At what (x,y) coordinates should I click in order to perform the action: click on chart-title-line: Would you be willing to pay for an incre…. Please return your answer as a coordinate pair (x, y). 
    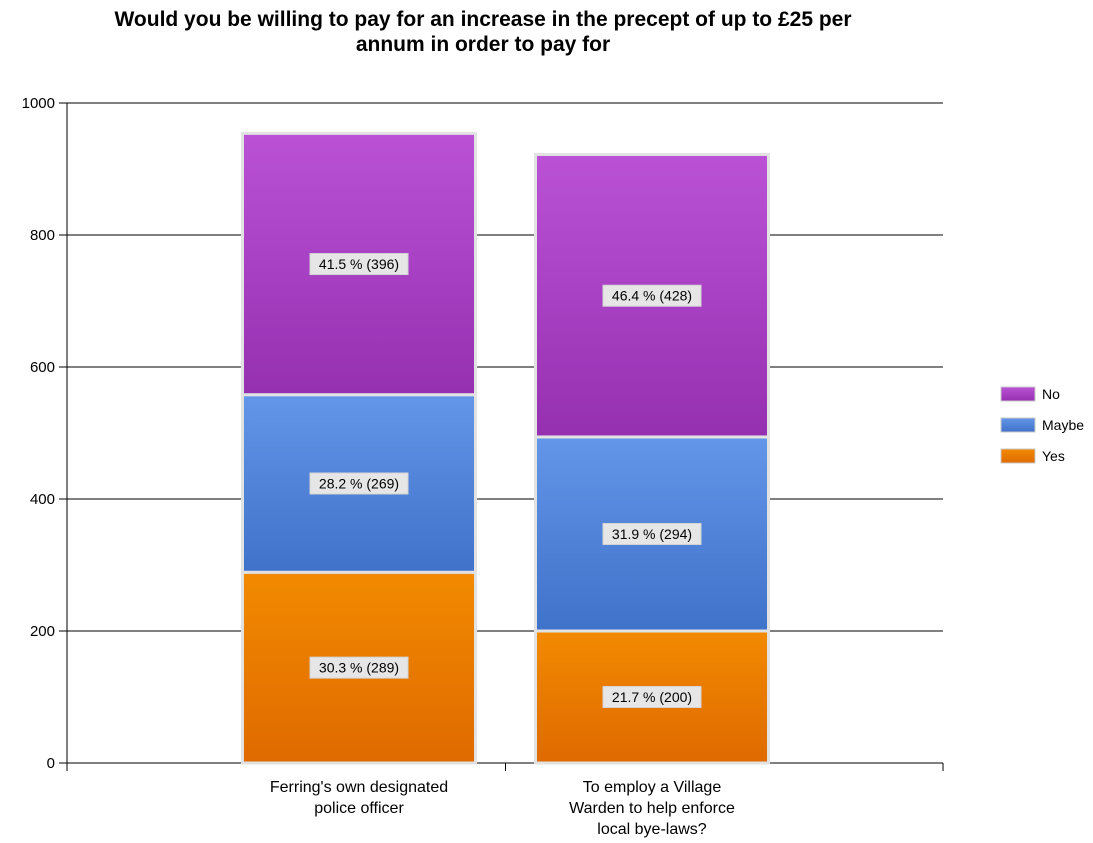
    Looking at the image, I should click on (482, 19).